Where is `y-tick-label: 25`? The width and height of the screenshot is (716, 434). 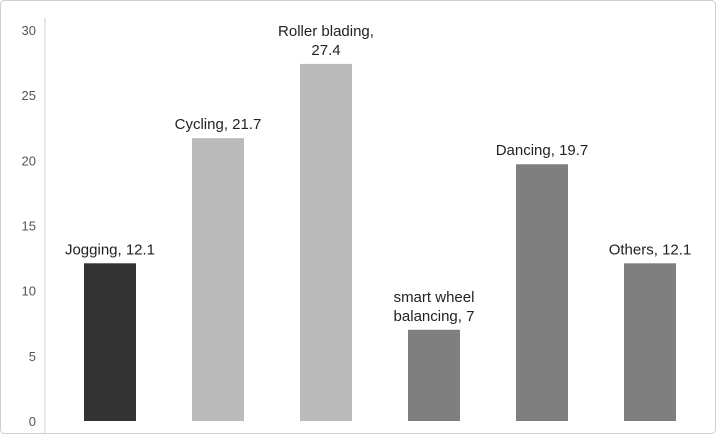
y-tick-label: 25 is located at coordinates (29, 95).